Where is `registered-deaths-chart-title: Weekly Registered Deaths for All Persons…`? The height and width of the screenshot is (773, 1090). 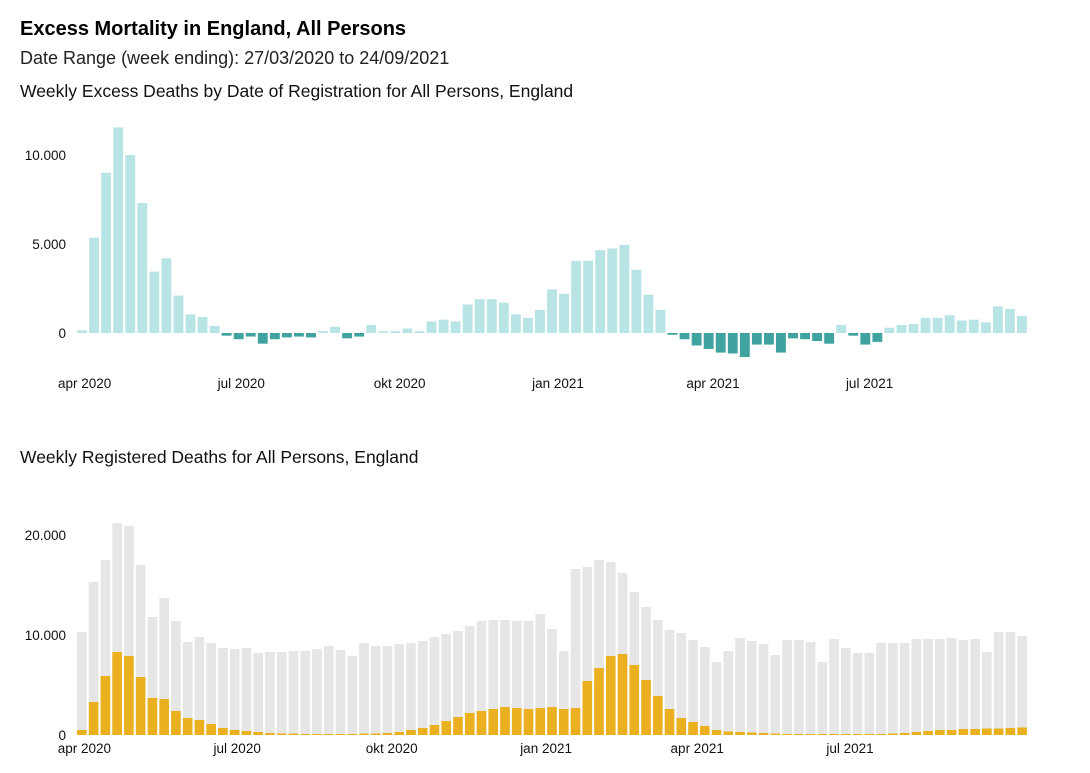
registered-deaths-chart-title: Weekly Registered Deaths for All Persons… is located at coordinates (219, 457).